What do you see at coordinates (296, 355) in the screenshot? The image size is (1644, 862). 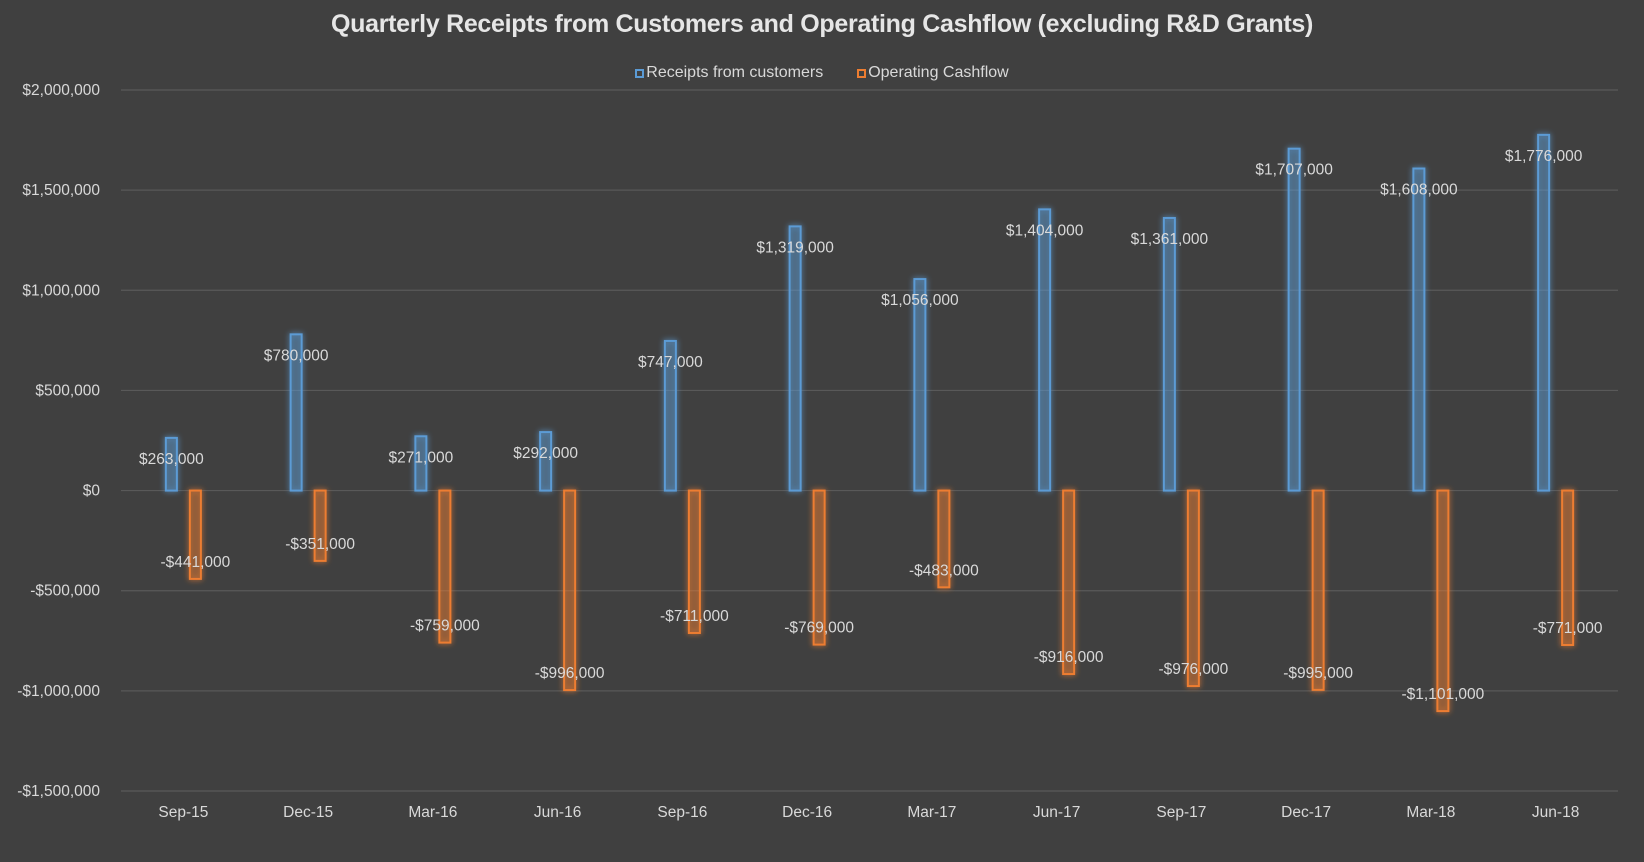 I see `data-label-receipts: $780,000` at bounding box center [296, 355].